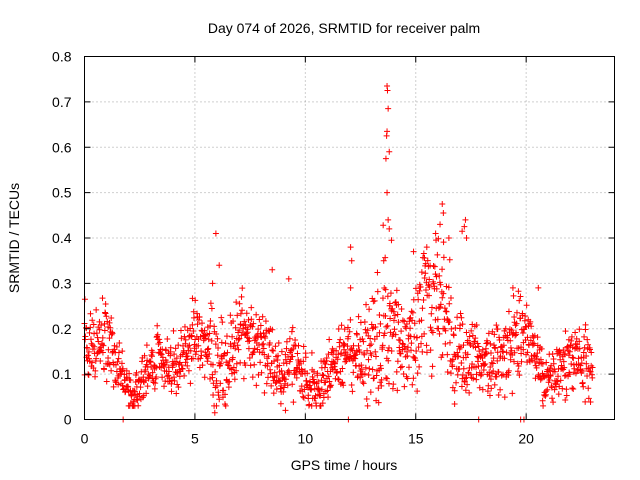 This screenshot has height=480, width=640. I want to click on y-tick-label: 0.3, so click(62, 283).